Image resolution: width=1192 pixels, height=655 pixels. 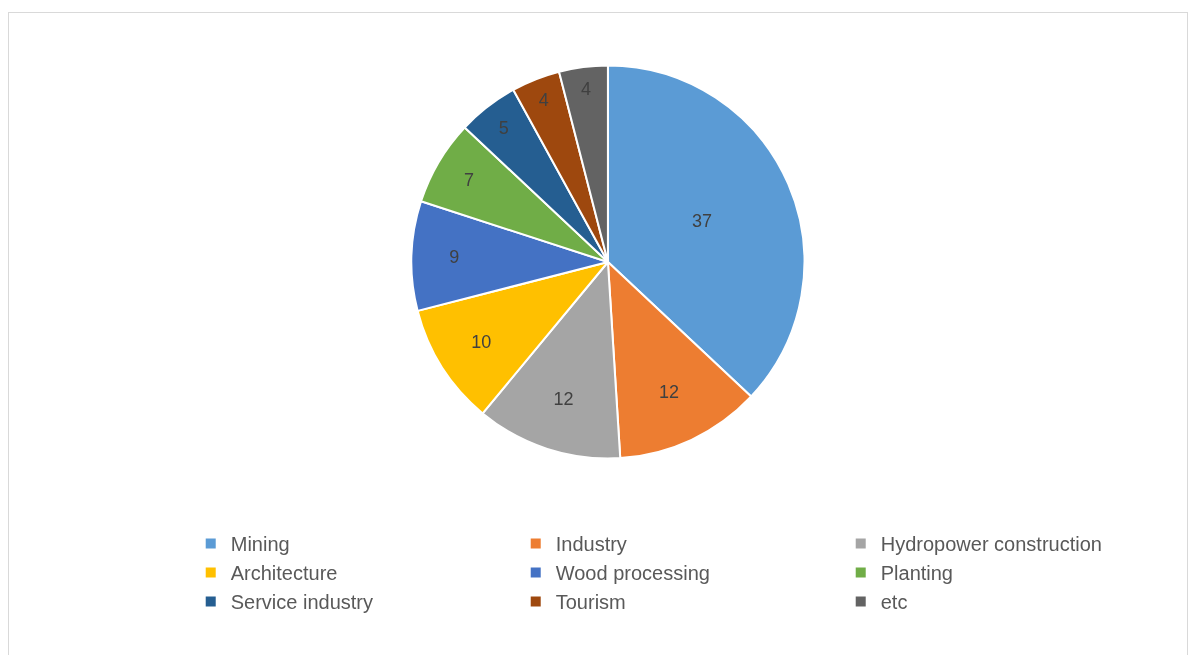 I want to click on legend-label: etc, so click(x=894, y=602).